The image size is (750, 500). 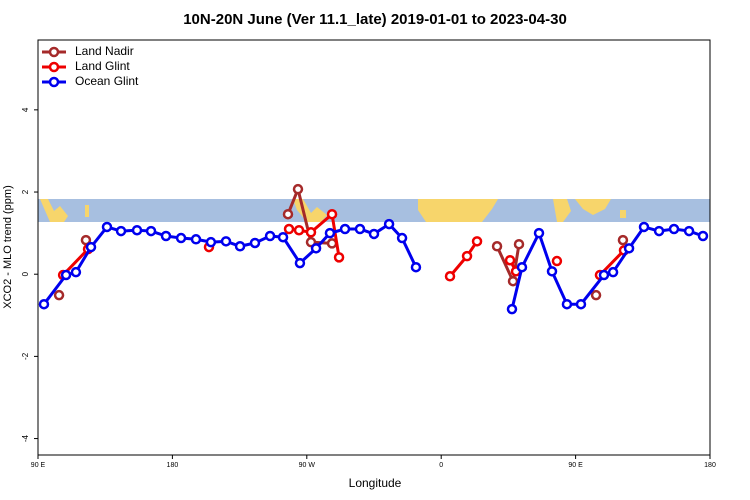 I want to click on ocean-band, so click(x=374, y=210).